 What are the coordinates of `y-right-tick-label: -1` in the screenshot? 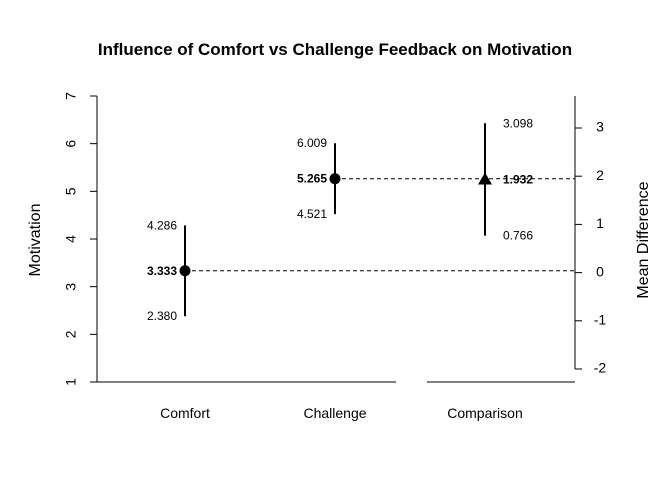 It's located at (600, 320).